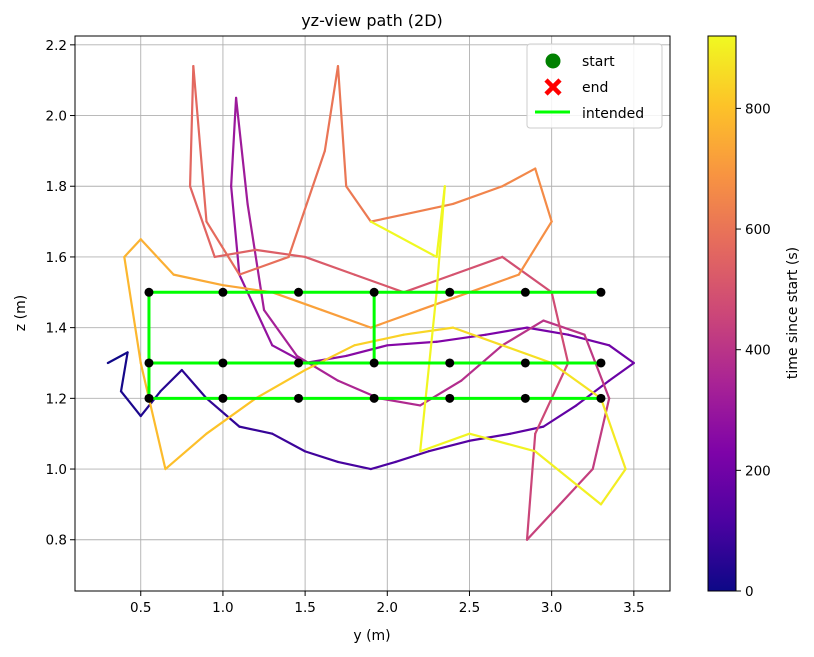  Describe the element at coordinates (56, 470) in the screenshot. I see `y-tick-label: 1.0` at that location.